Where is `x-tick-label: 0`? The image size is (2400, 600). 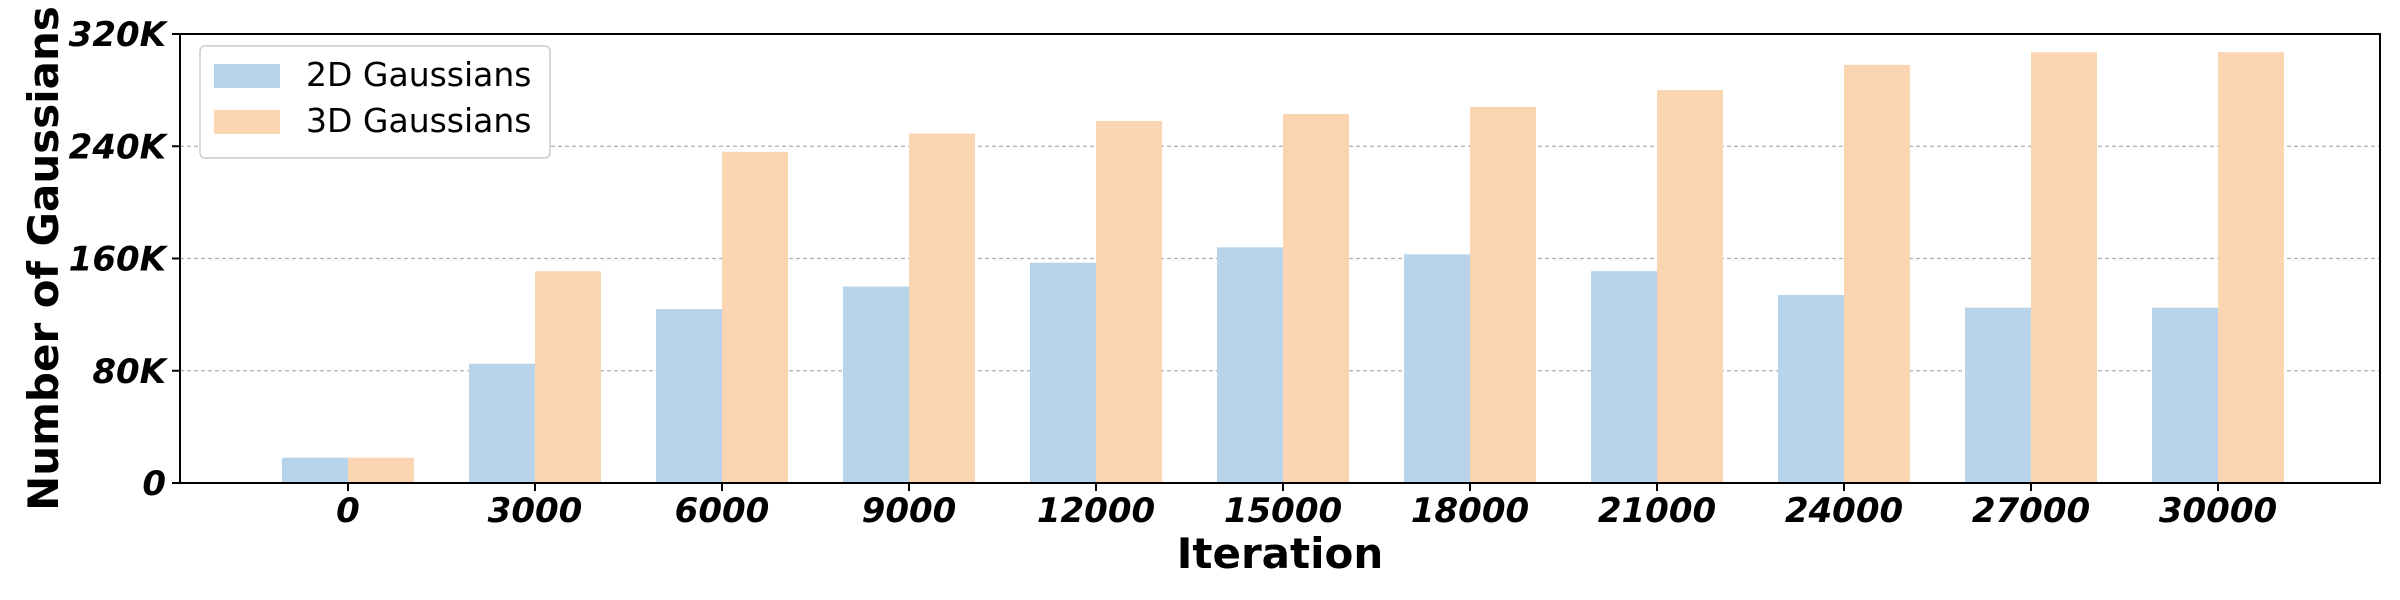
x-tick-label: 0 is located at coordinates (348, 511).